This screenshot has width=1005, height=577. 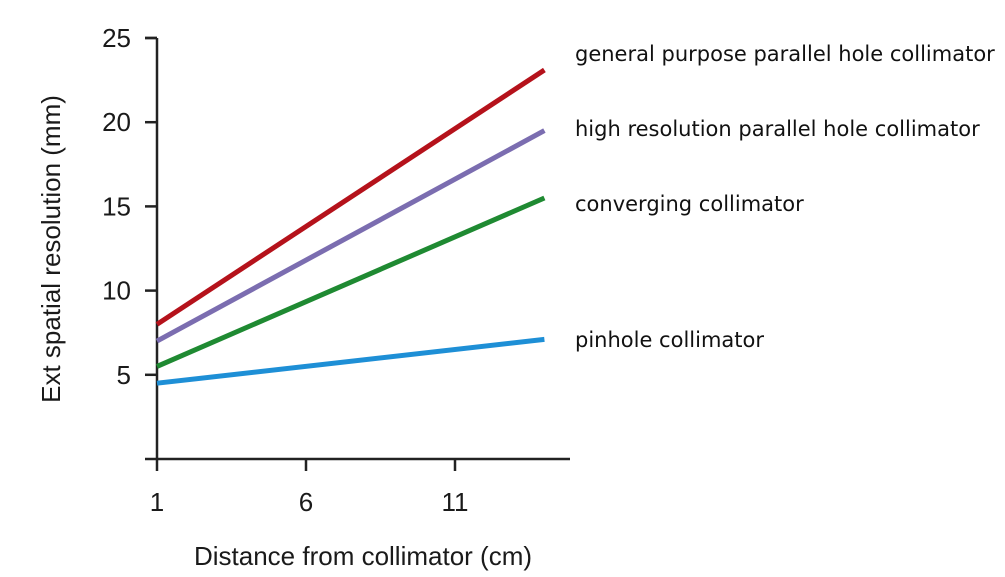 I want to click on y-tick-label: 20, so click(x=116, y=122).